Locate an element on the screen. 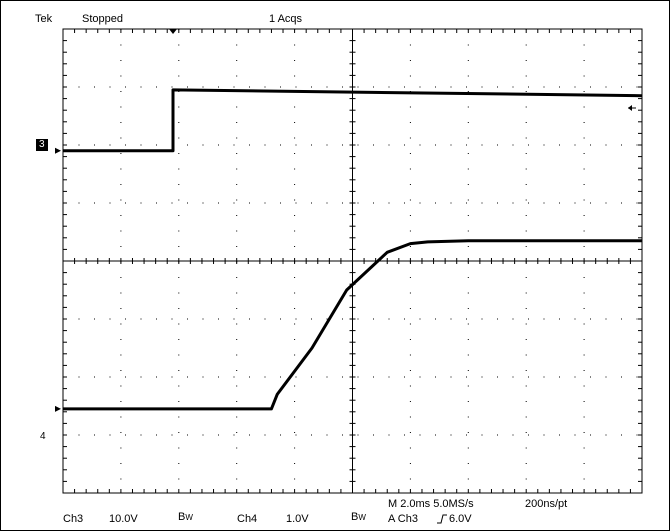 The height and width of the screenshot is (532, 670). timebase-readout: M 2.0ms 5.0MS/s is located at coordinates (431, 504).